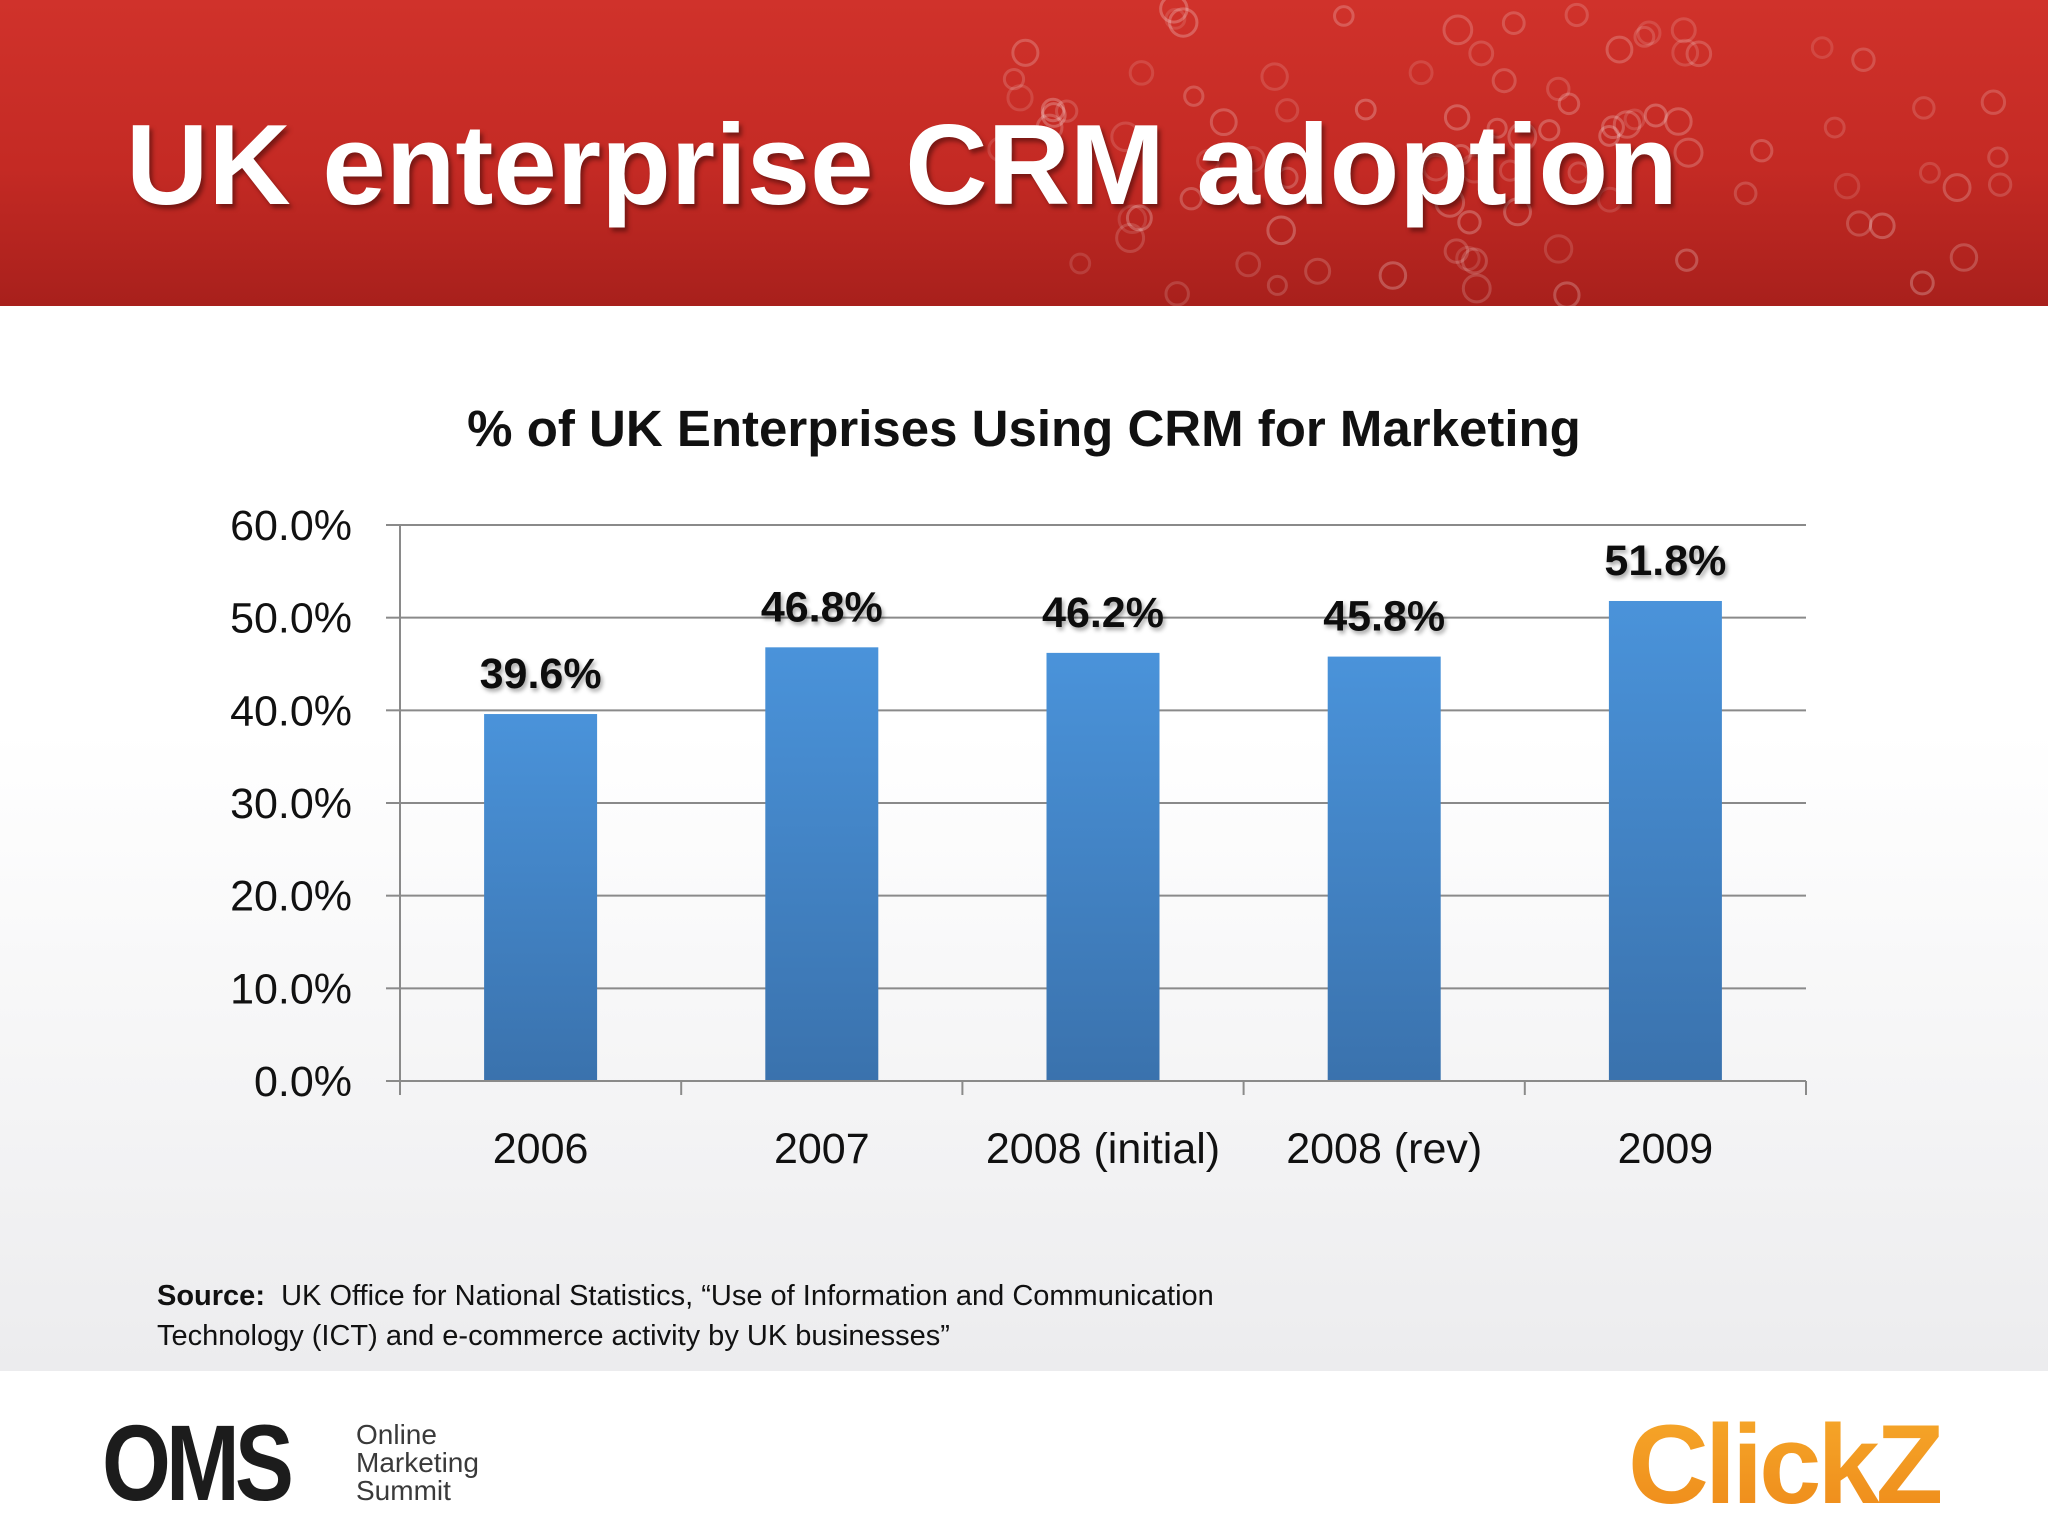  I want to click on bar-data-label: 46.8%, so click(822, 607).